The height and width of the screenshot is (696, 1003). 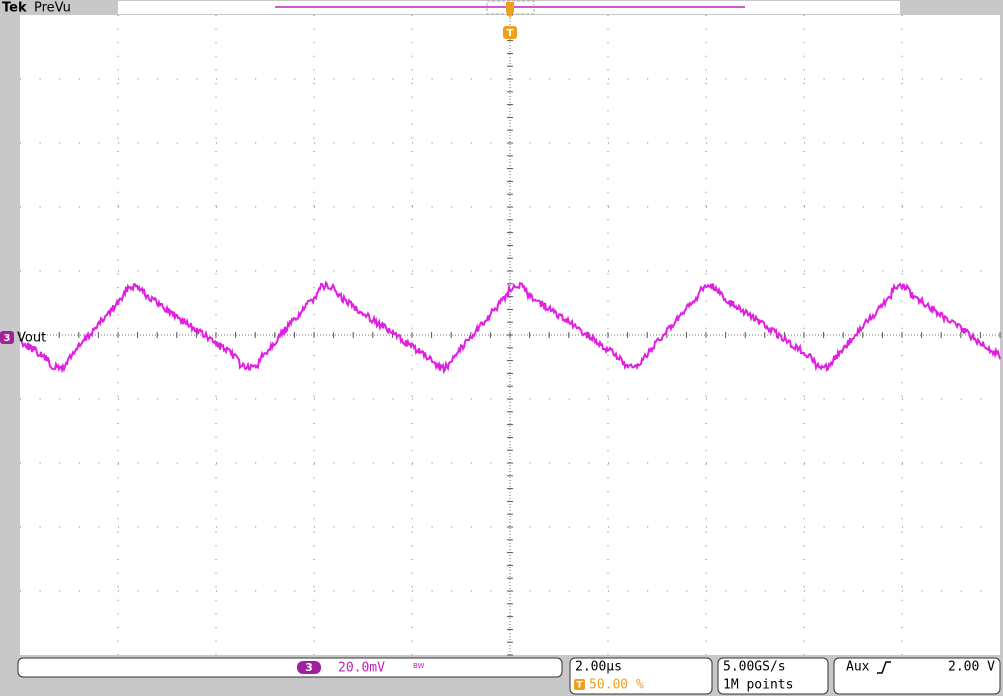 What do you see at coordinates (598, 667) in the screenshot?
I see `timebase: 2.00µs` at bounding box center [598, 667].